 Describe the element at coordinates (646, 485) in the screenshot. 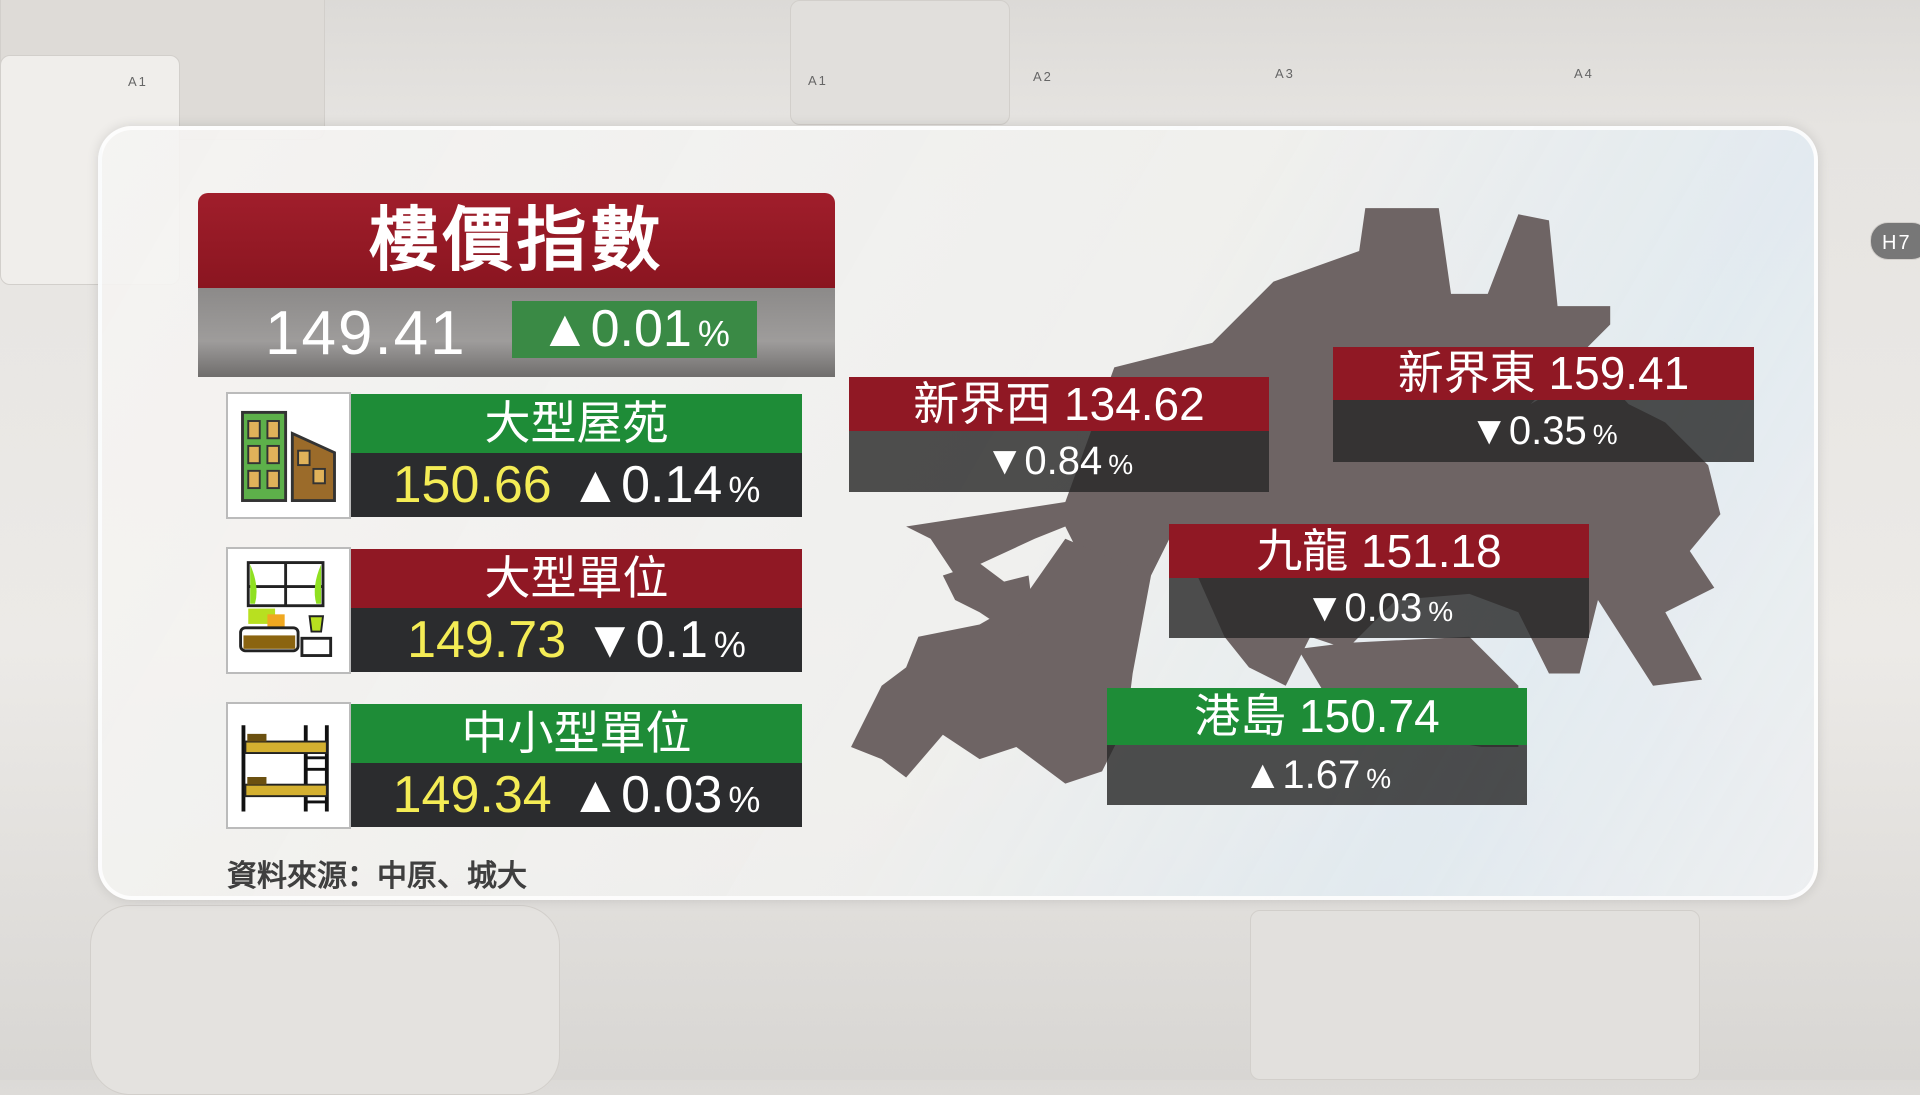

I see `category-change: ▲0.14` at that location.